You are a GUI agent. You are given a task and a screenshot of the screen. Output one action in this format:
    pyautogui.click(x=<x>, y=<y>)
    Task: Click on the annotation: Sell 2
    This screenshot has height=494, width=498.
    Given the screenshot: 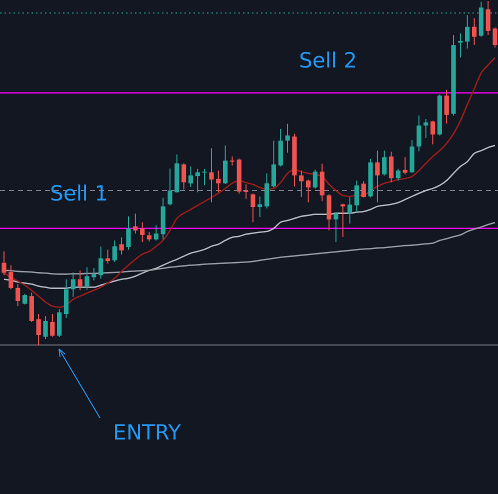 What is the action you would take?
    pyautogui.click(x=328, y=60)
    